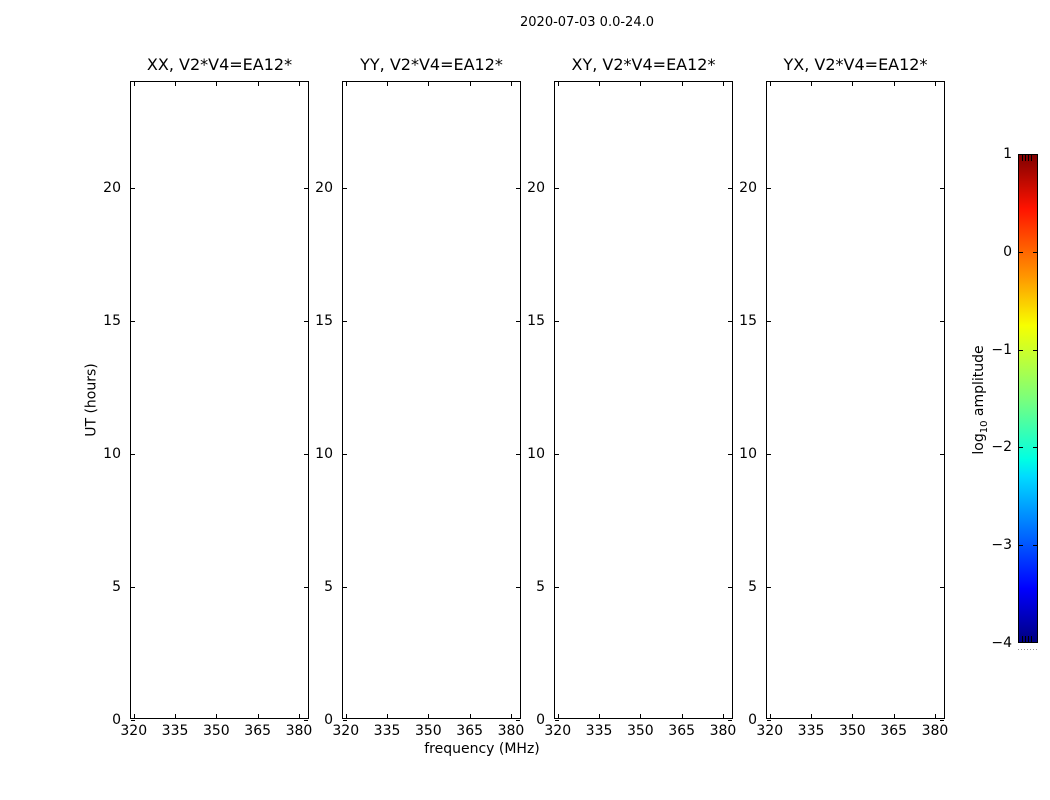 Image resolution: width=1050 pixels, height=800 pixels. I want to click on colorbar-label-subscript: 10, so click(984, 427).